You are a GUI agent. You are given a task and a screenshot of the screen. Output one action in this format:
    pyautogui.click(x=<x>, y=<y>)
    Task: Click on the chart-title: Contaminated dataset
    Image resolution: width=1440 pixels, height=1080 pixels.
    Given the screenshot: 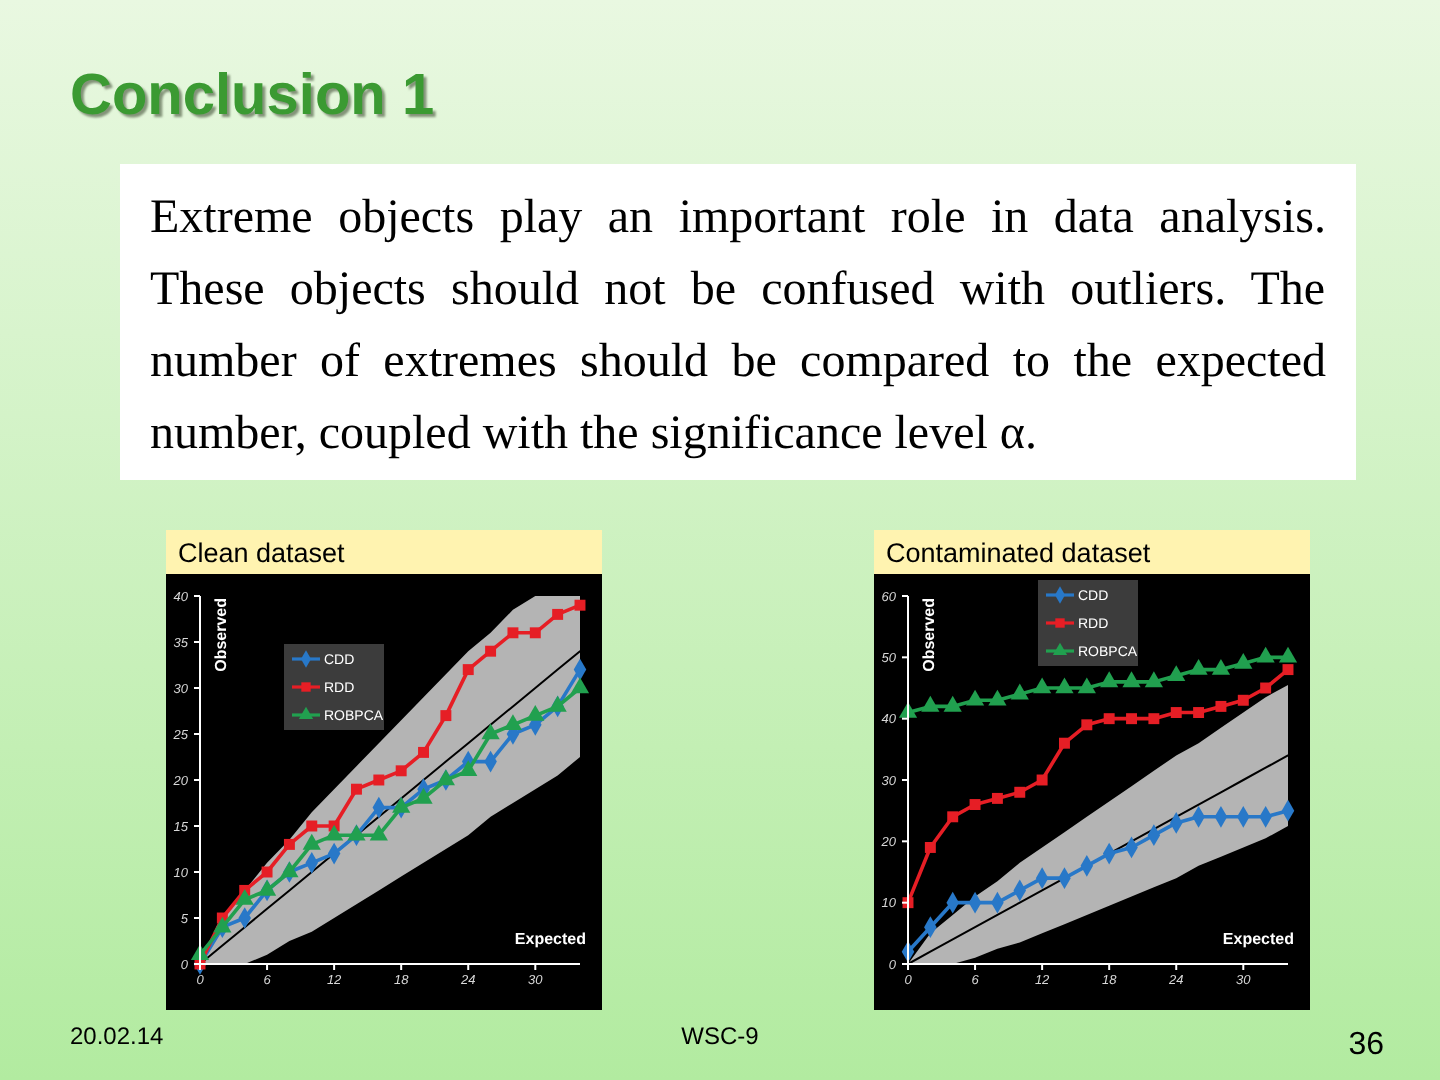 What is the action you would take?
    pyautogui.click(x=1018, y=553)
    